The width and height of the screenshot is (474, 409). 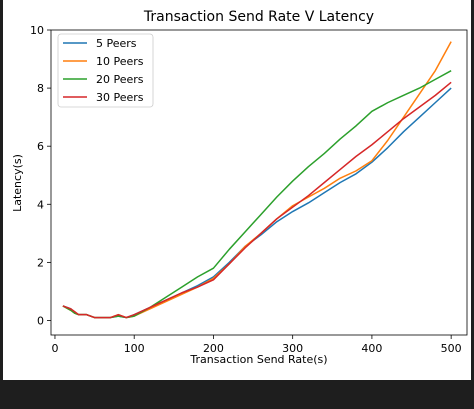 I want to click on y-tick-label: 2, so click(x=40, y=262).